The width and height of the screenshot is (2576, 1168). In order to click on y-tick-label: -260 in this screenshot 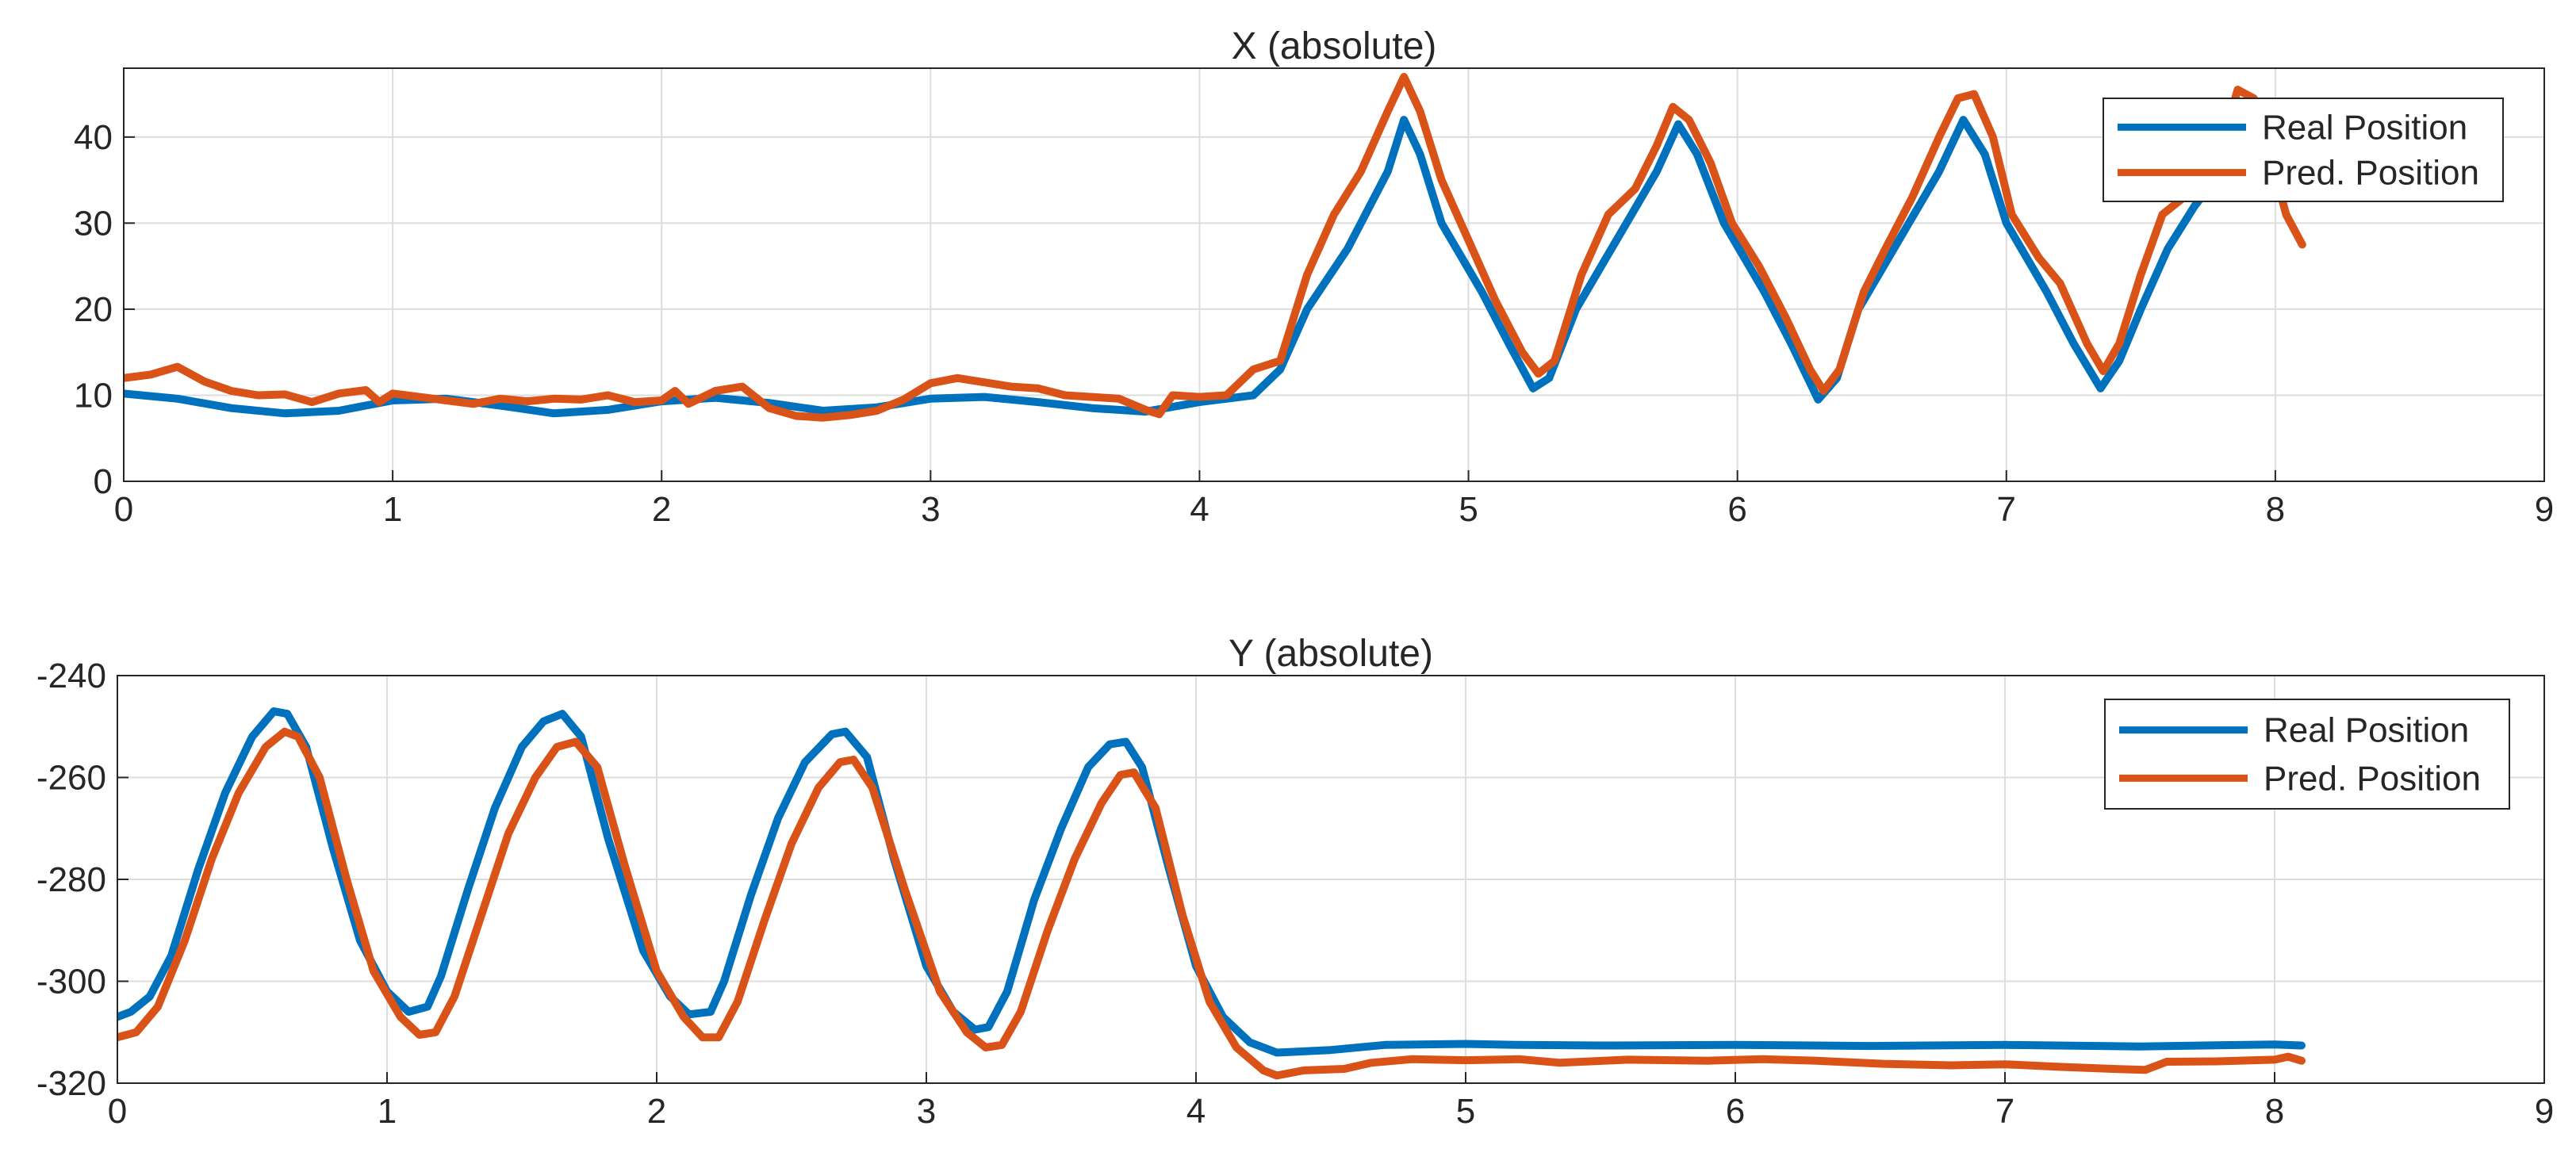, I will do `click(71, 778)`.